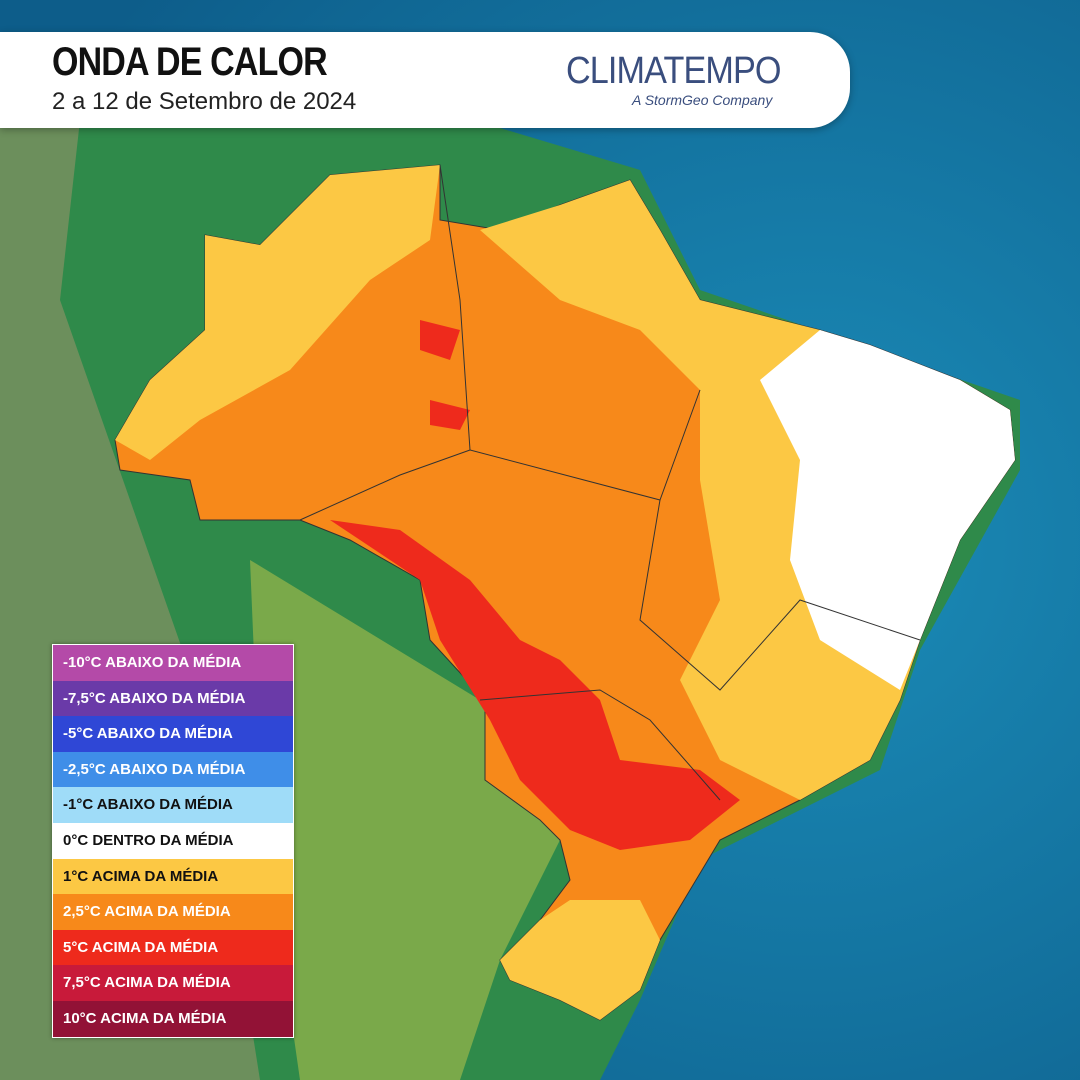 This screenshot has width=1080, height=1080. Describe the element at coordinates (580, 960) in the screenshot. I see `zone-south-warm` at that location.